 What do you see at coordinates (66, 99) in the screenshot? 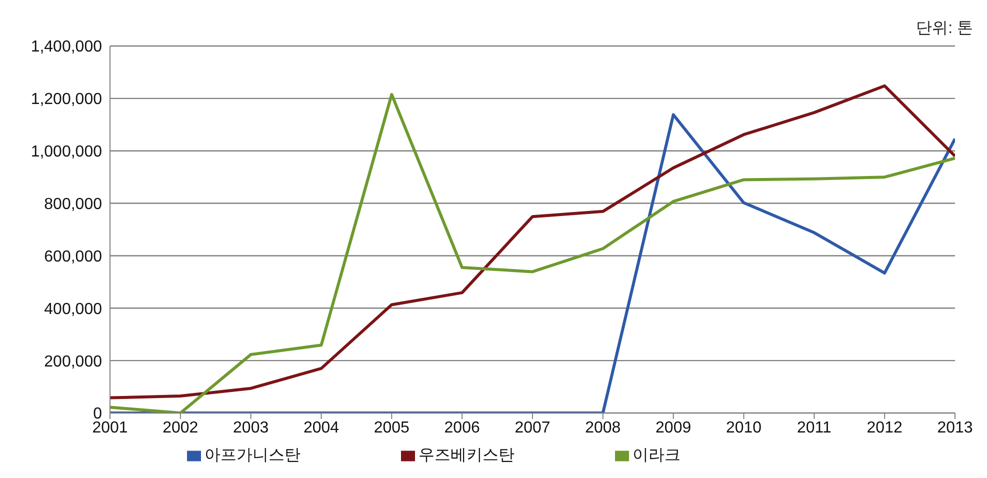
I see `y-tick-label: 1,200,000` at bounding box center [66, 99].